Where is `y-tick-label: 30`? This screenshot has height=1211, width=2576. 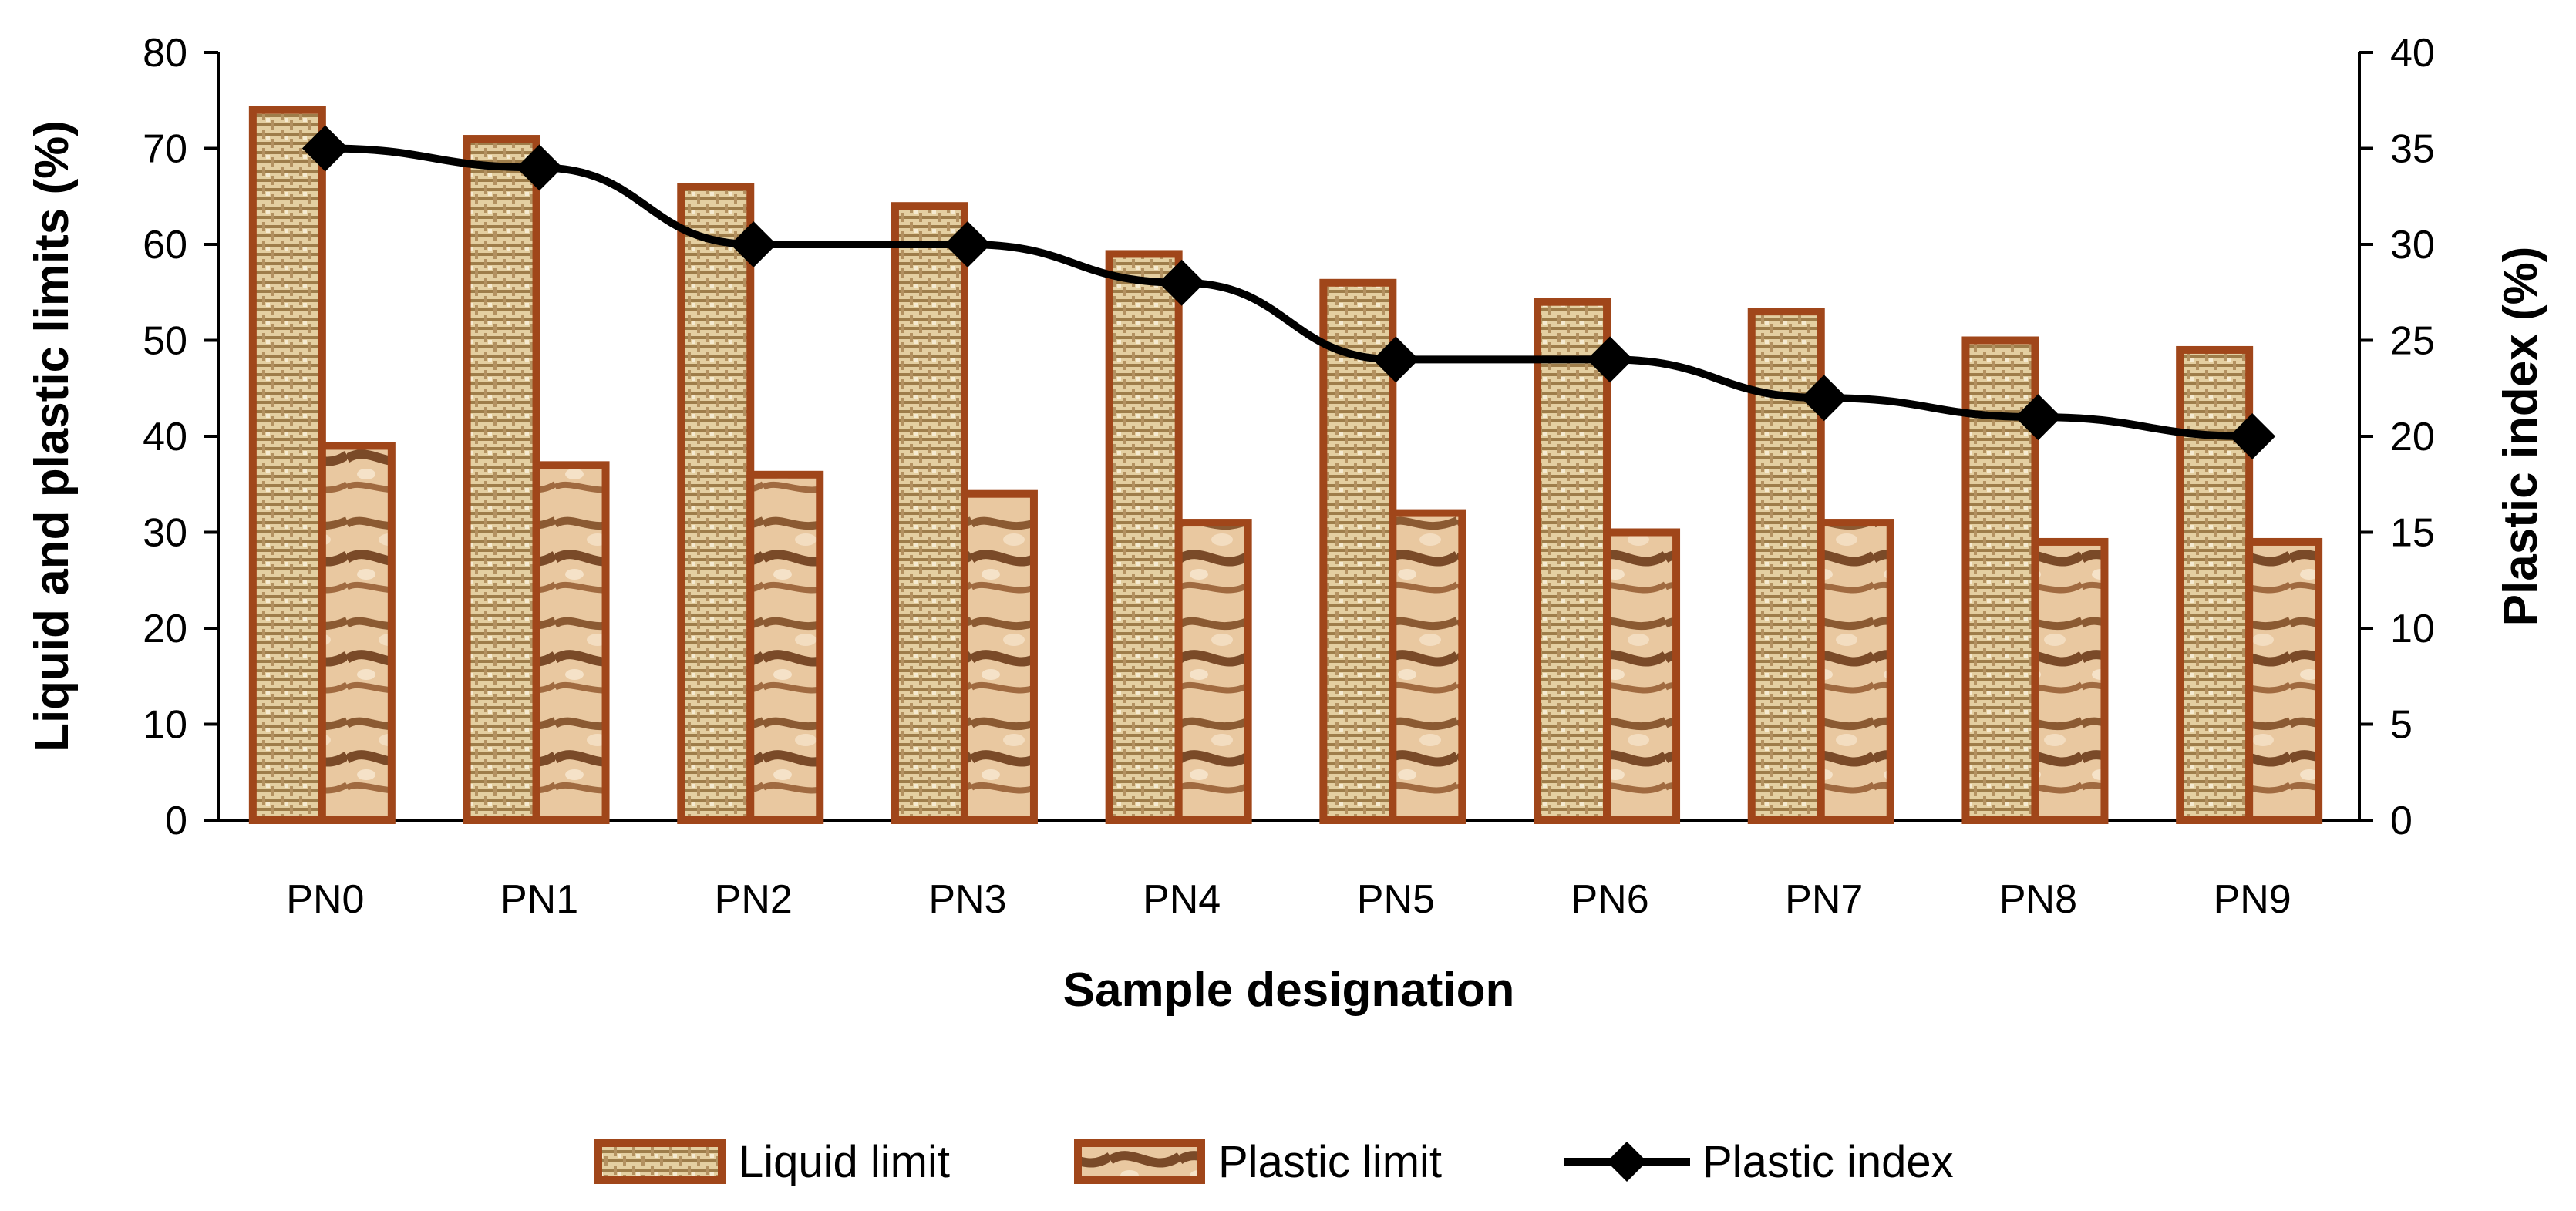
y-tick-label: 30 is located at coordinates (165, 533).